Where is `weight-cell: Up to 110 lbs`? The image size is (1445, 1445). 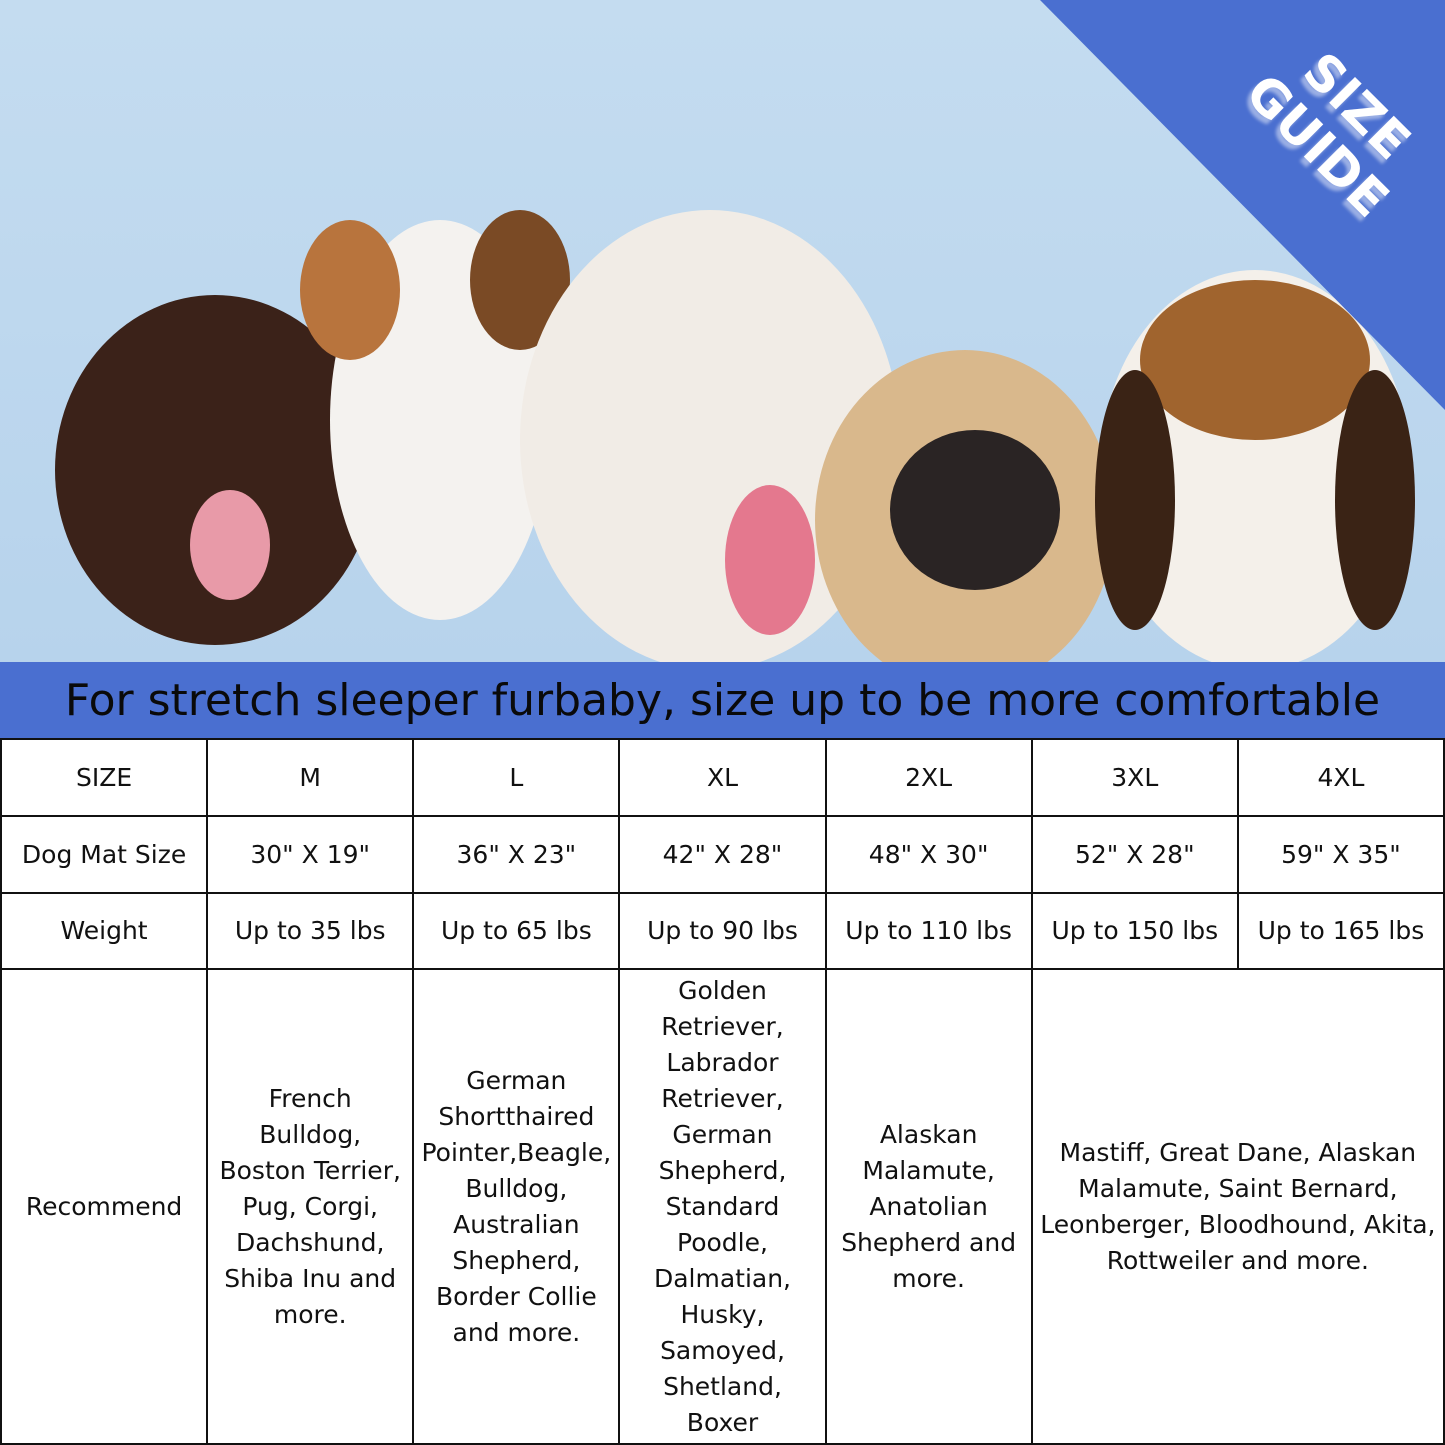
weight-cell: Up to 110 lbs is located at coordinates (928, 931).